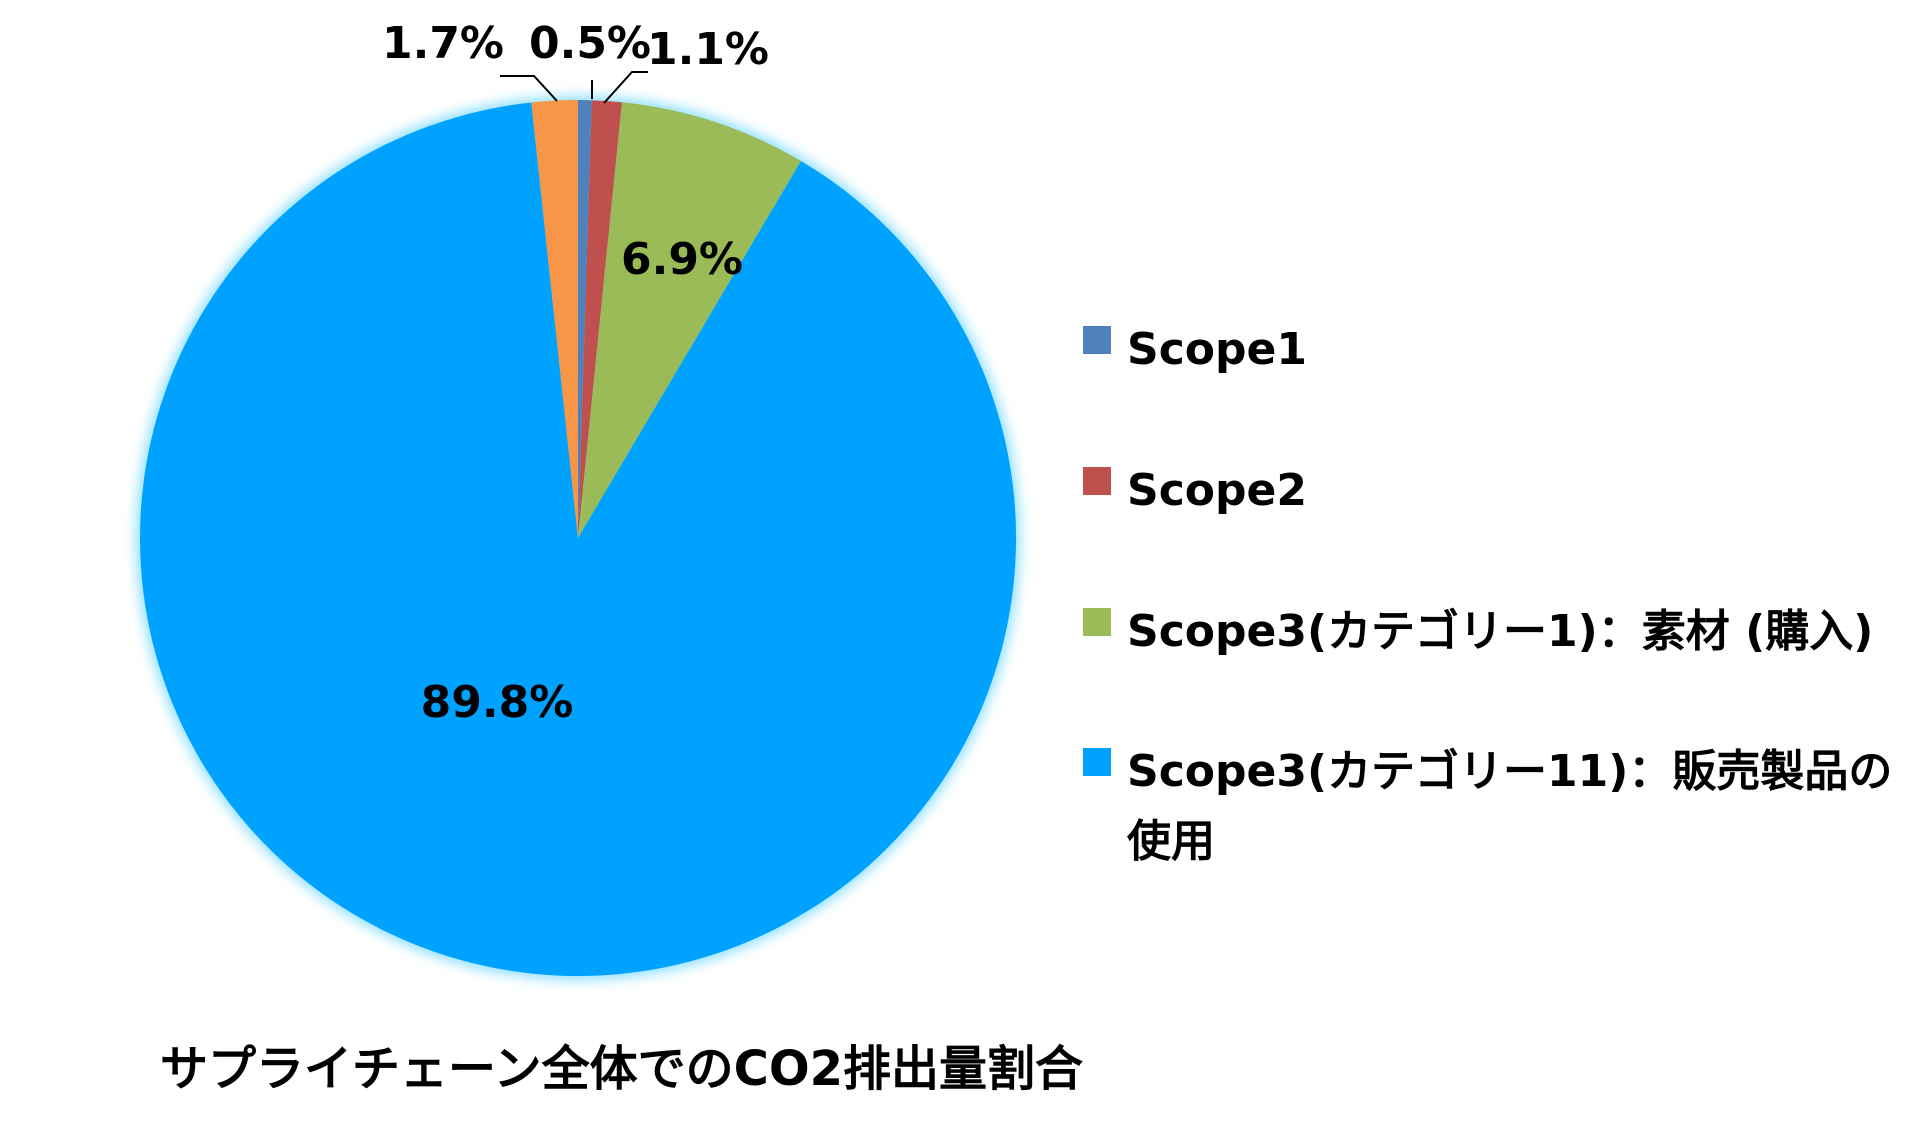 Image resolution: width=1920 pixels, height=1124 pixels. Describe the element at coordinates (574, 87) in the screenshot. I see `leader-lines` at that location.